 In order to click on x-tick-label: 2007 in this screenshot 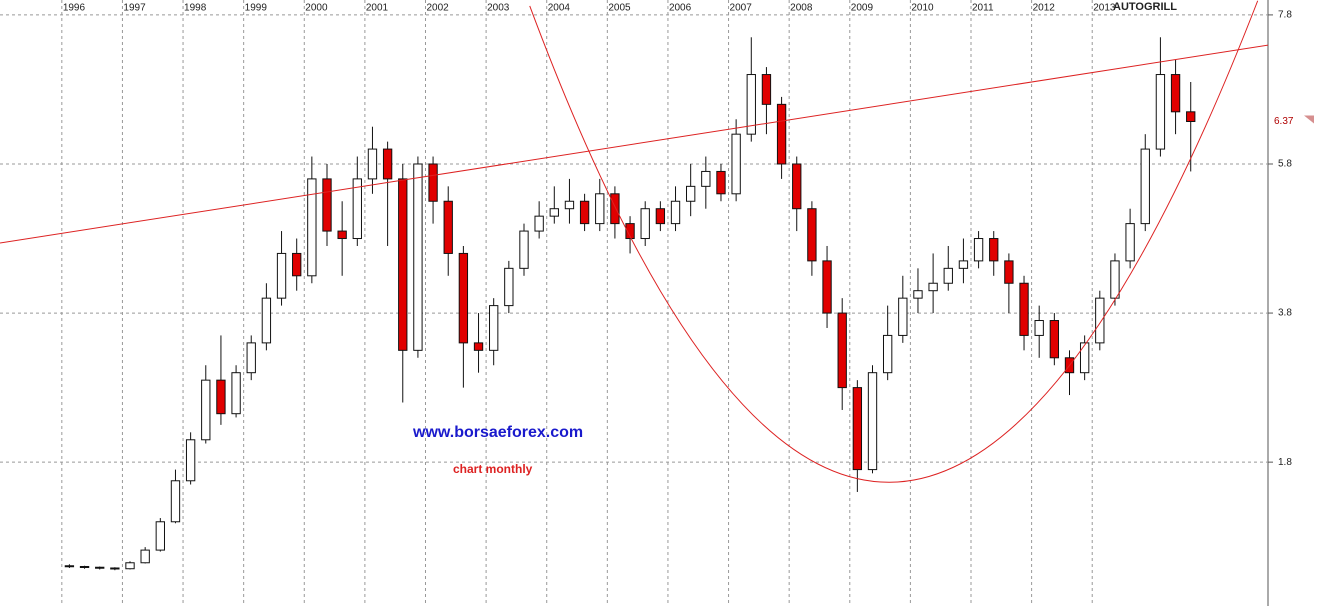, I will do `click(741, 8)`.